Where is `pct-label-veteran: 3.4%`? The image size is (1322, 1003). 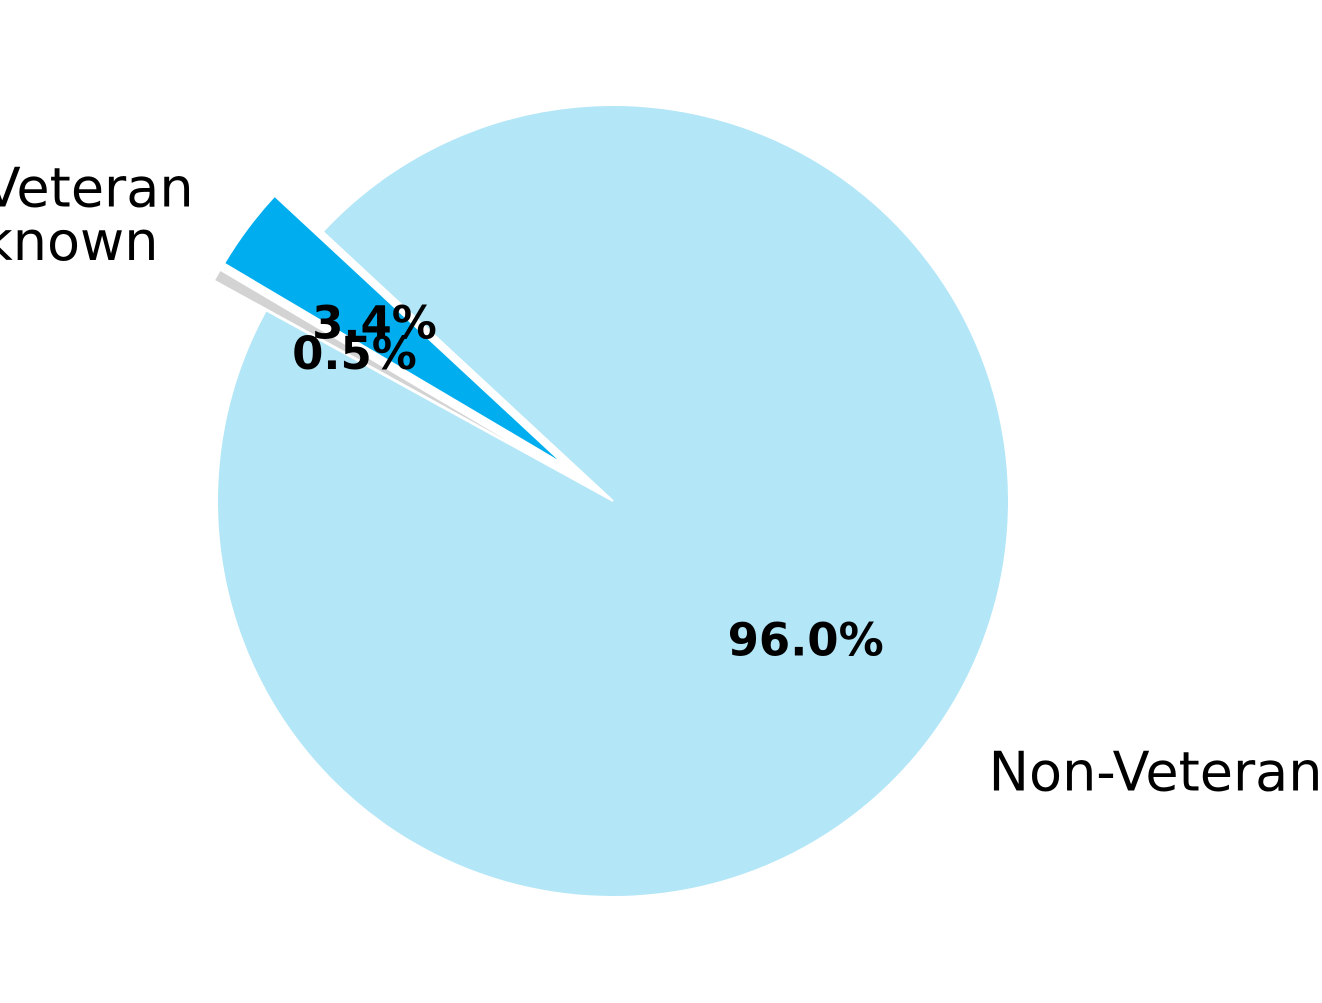
pct-label-veteran: 3.4% is located at coordinates (374, 323).